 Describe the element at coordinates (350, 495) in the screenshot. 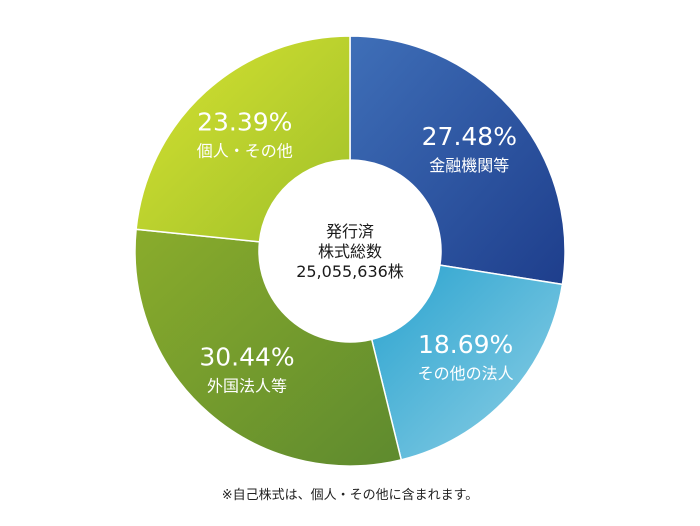

I see `footnote: ※自己株式は、個人・その他に含まれます。` at that location.